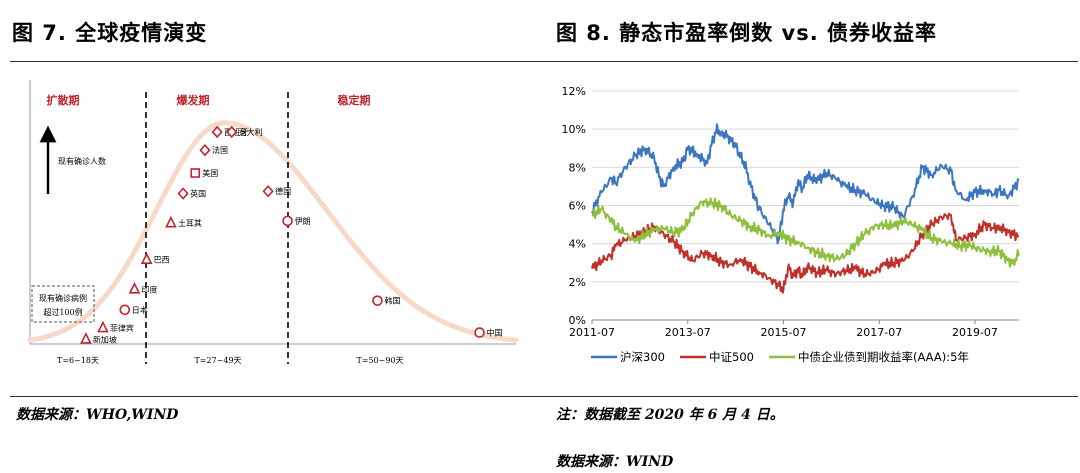 This screenshot has width=1080, height=473. What do you see at coordinates (495, 333) in the screenshot?
I see `country-label: 中国` at bounding box center [495, 333].